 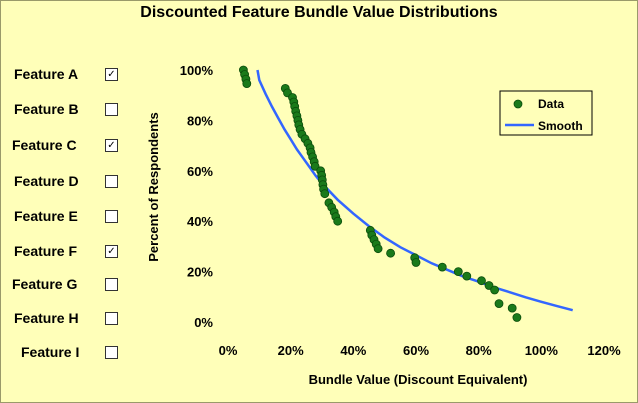 What do you see at coordinates (228, 350) in the screenshot?
I see `x-tick-label: 0%` at bounding box center [228, 350].